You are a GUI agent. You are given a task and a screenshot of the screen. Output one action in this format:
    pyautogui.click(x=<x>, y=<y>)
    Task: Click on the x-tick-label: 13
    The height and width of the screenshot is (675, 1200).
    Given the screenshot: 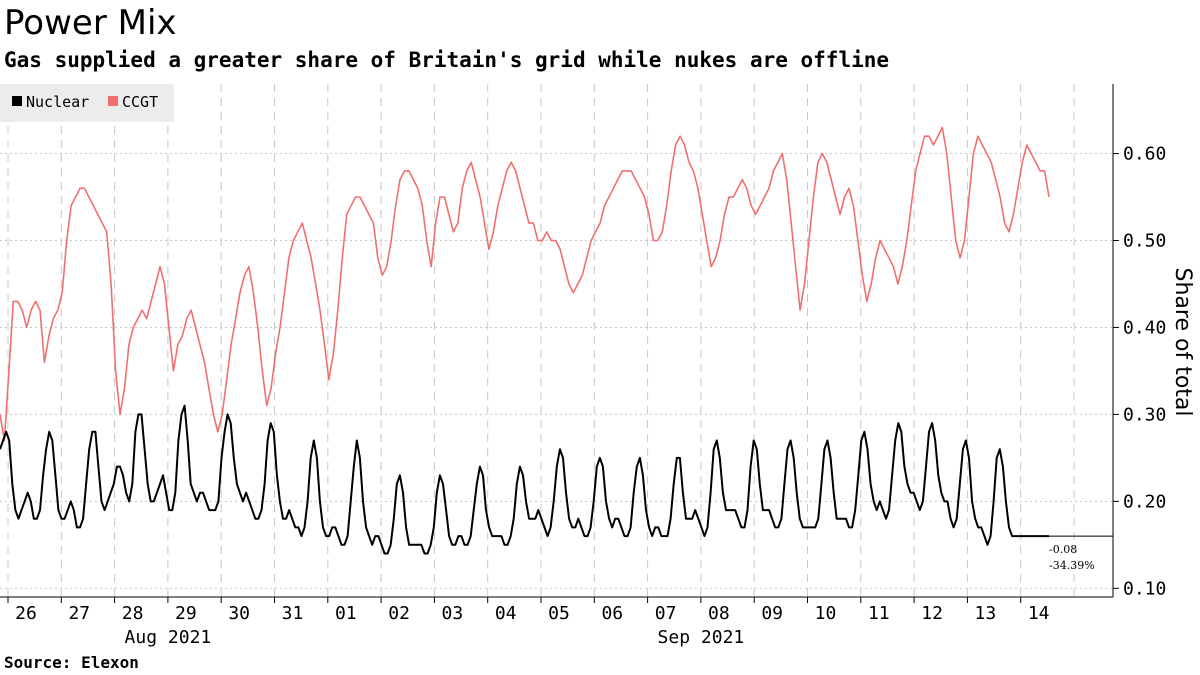 What is the action you would take?
    pyautogui.click(x=986, y=613)
    